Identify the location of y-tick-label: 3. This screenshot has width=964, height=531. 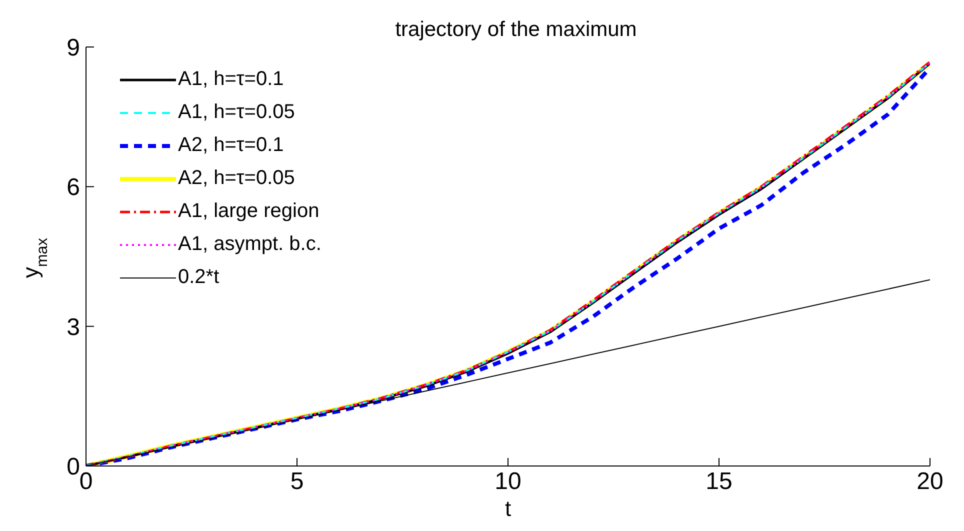
(73, 327).